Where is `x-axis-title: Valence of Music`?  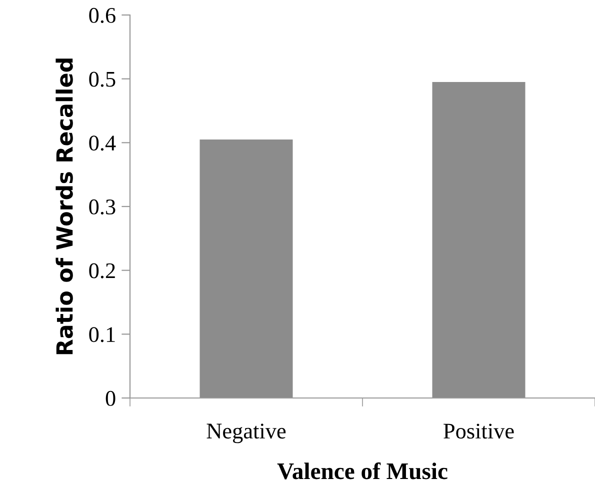
x-axis-title: Valence of Music is located at coordinates (362, 471).